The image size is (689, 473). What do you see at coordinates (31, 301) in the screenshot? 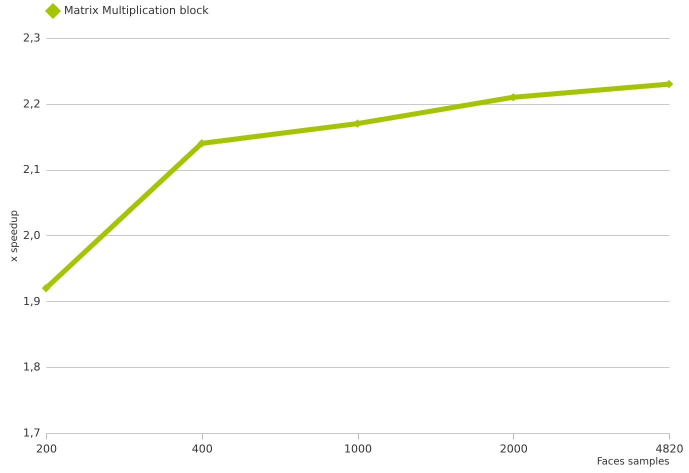
I see `y-tick-label: 1,9` at bounding box center [31, 301].